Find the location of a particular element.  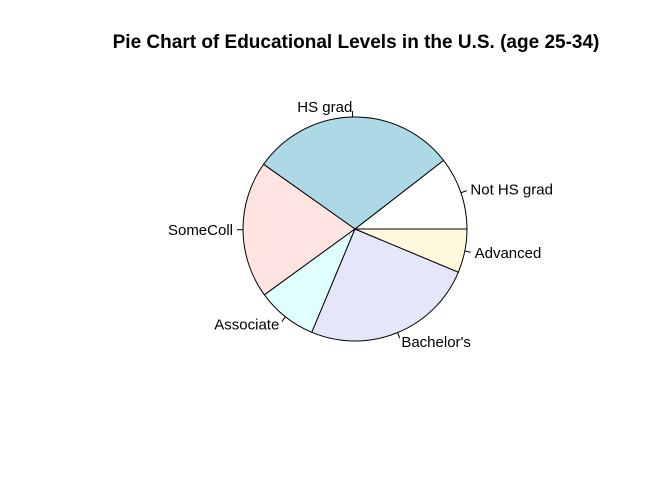

pie-label: HS grad is located at coordinates (324, 107).